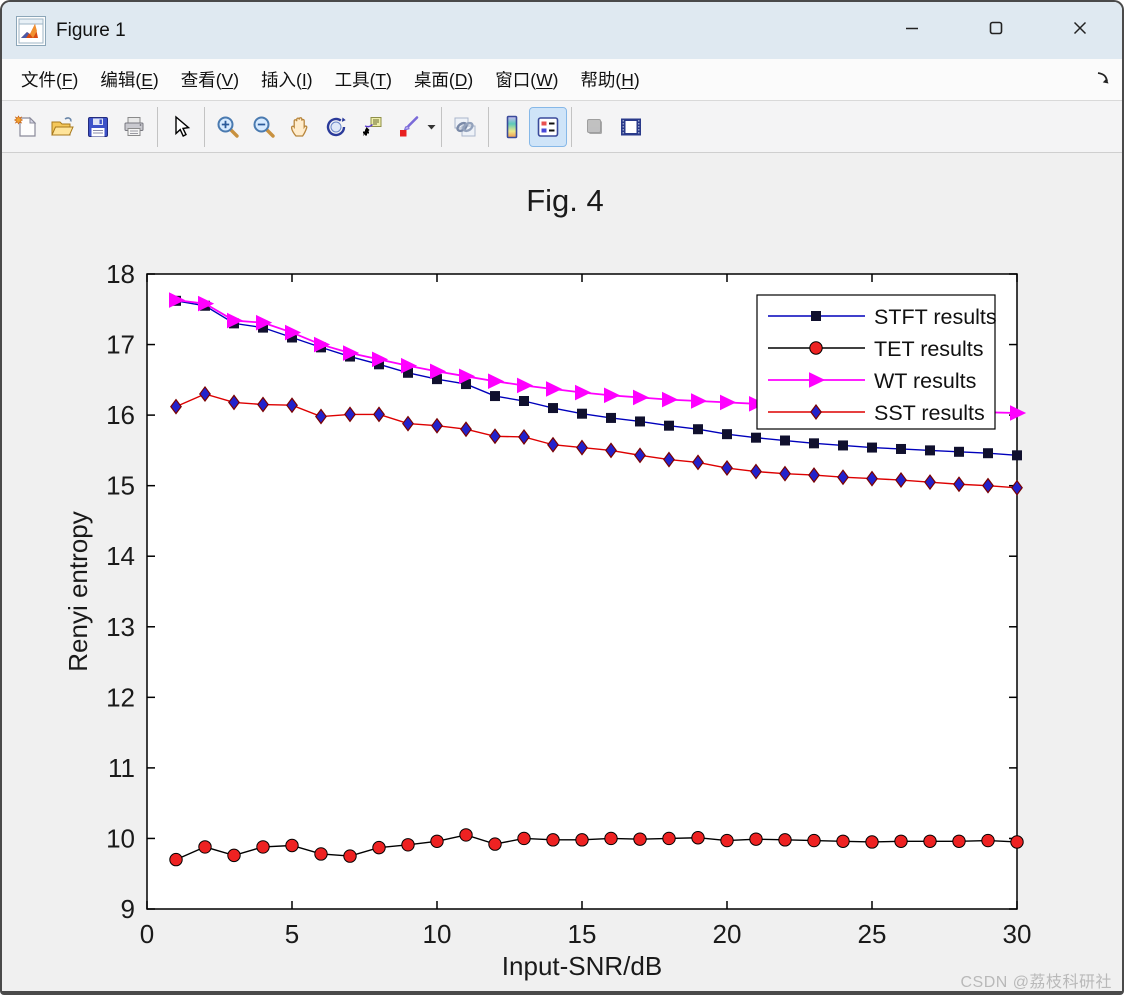 Image resolution: width=1124 pixels, height=995 pixels. I want to click on x-tick-label: 25, so click(872, 934).